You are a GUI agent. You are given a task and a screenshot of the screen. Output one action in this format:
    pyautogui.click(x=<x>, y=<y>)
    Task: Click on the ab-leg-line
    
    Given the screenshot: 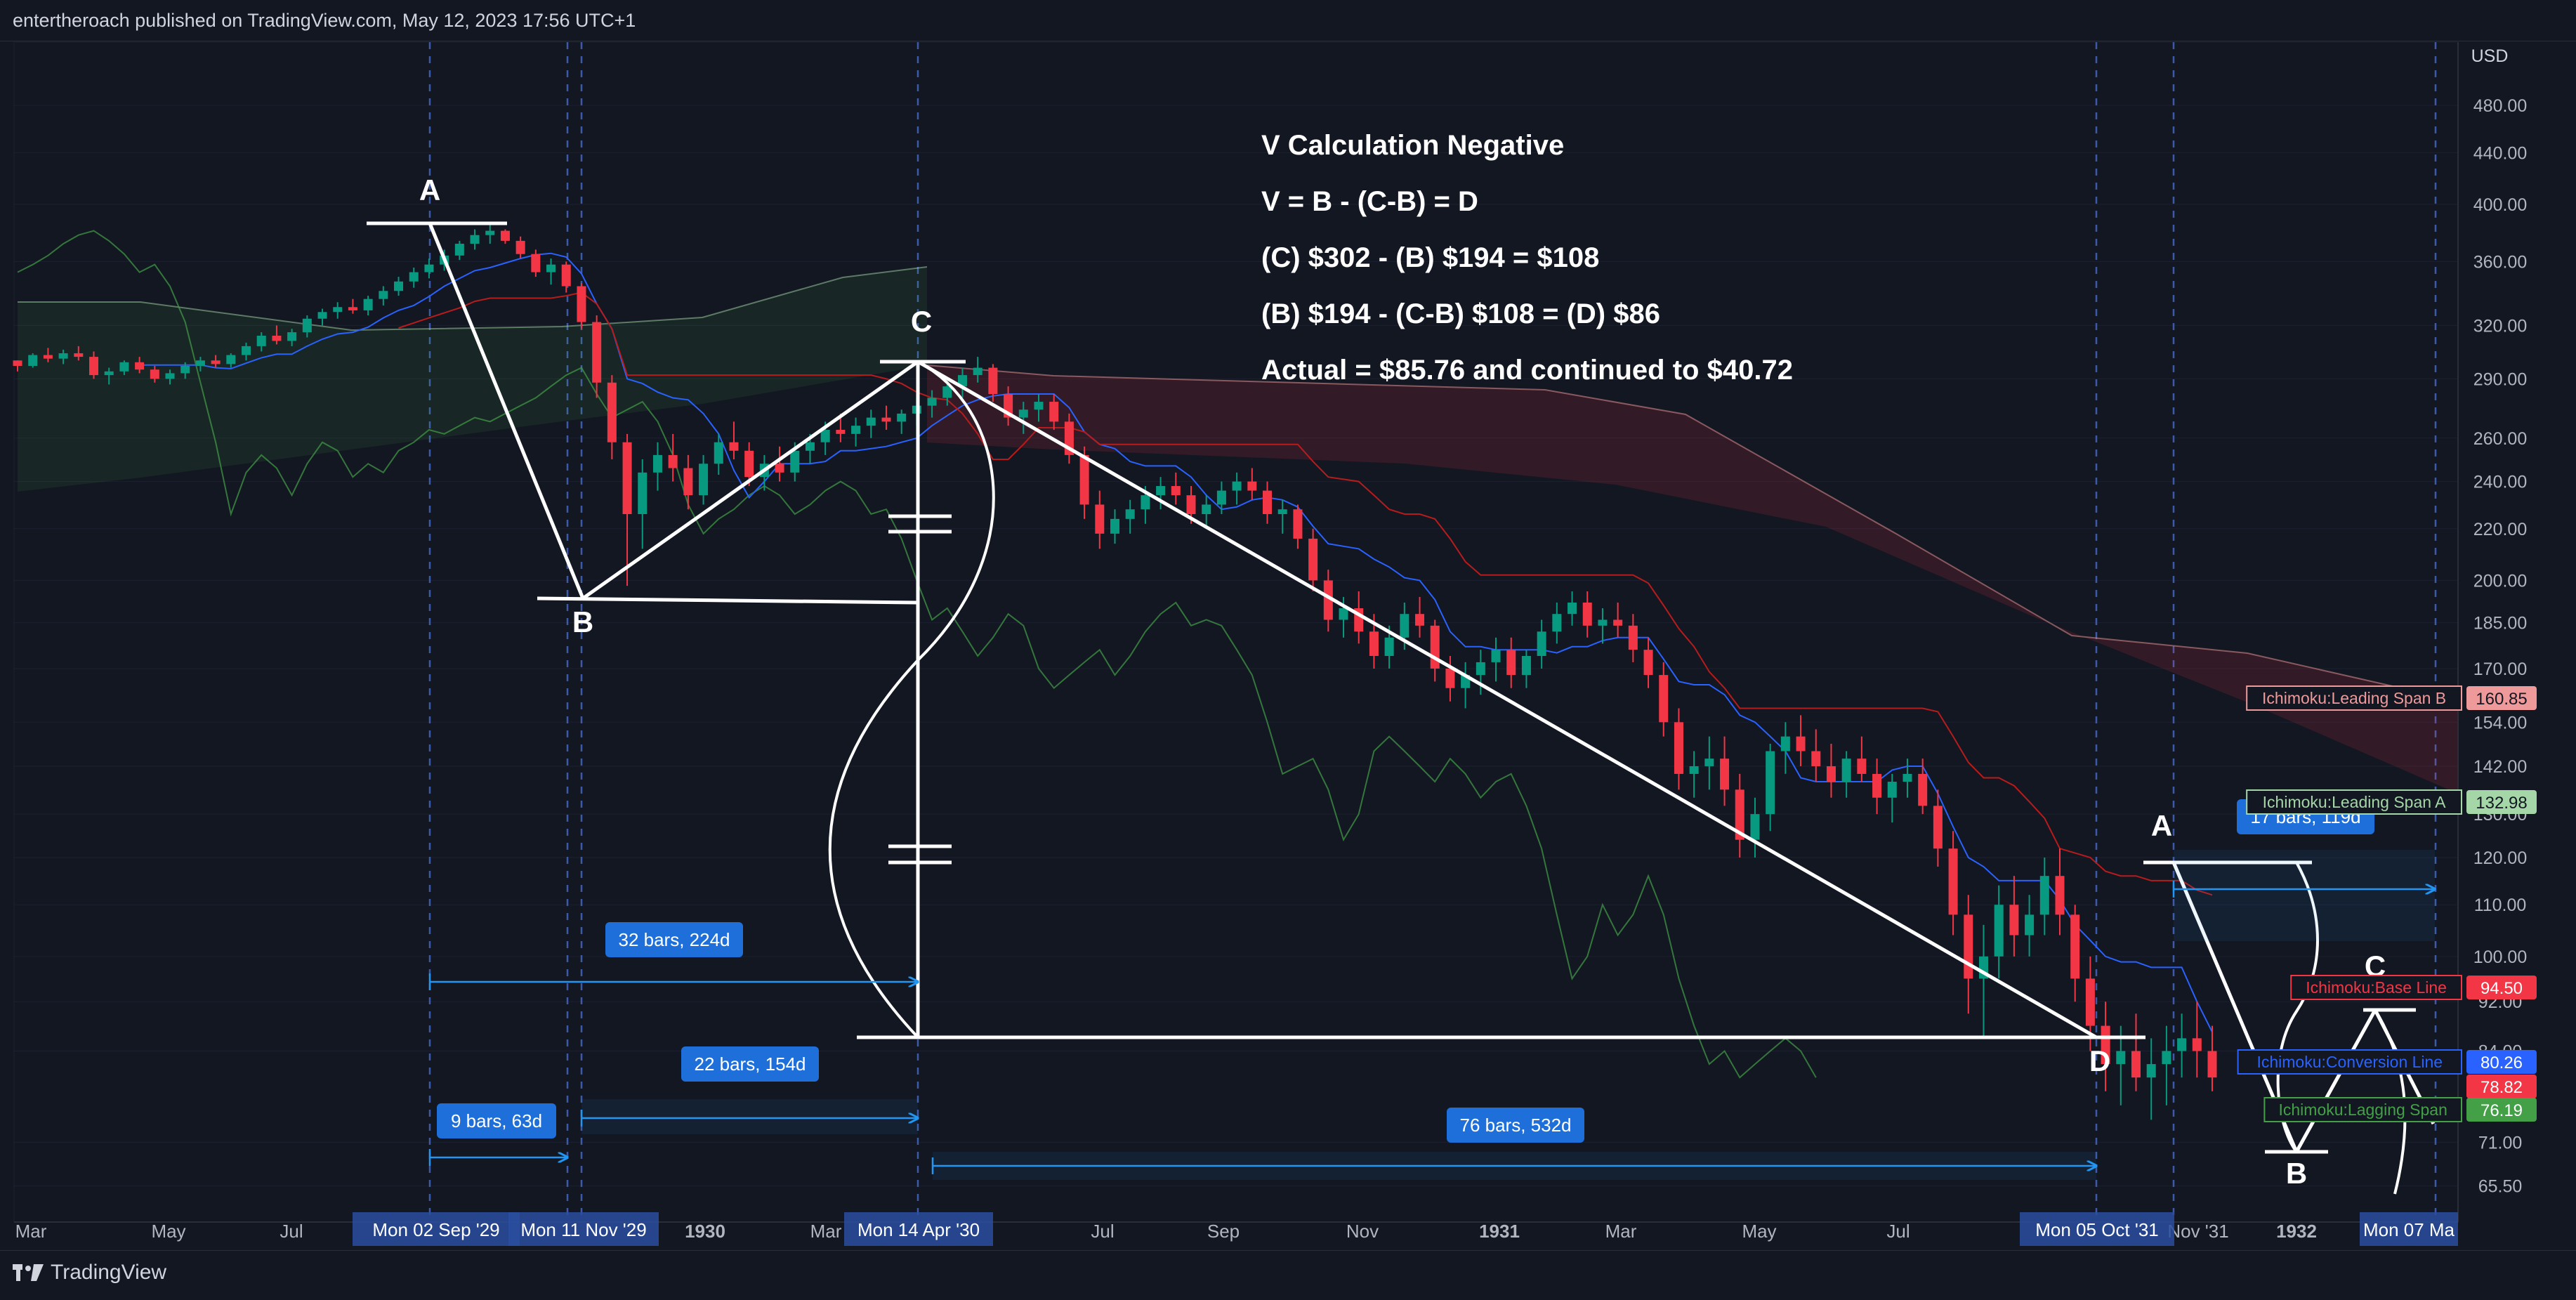 What is the action you would take?
    pyautogui.click(x=507, y=411)
    